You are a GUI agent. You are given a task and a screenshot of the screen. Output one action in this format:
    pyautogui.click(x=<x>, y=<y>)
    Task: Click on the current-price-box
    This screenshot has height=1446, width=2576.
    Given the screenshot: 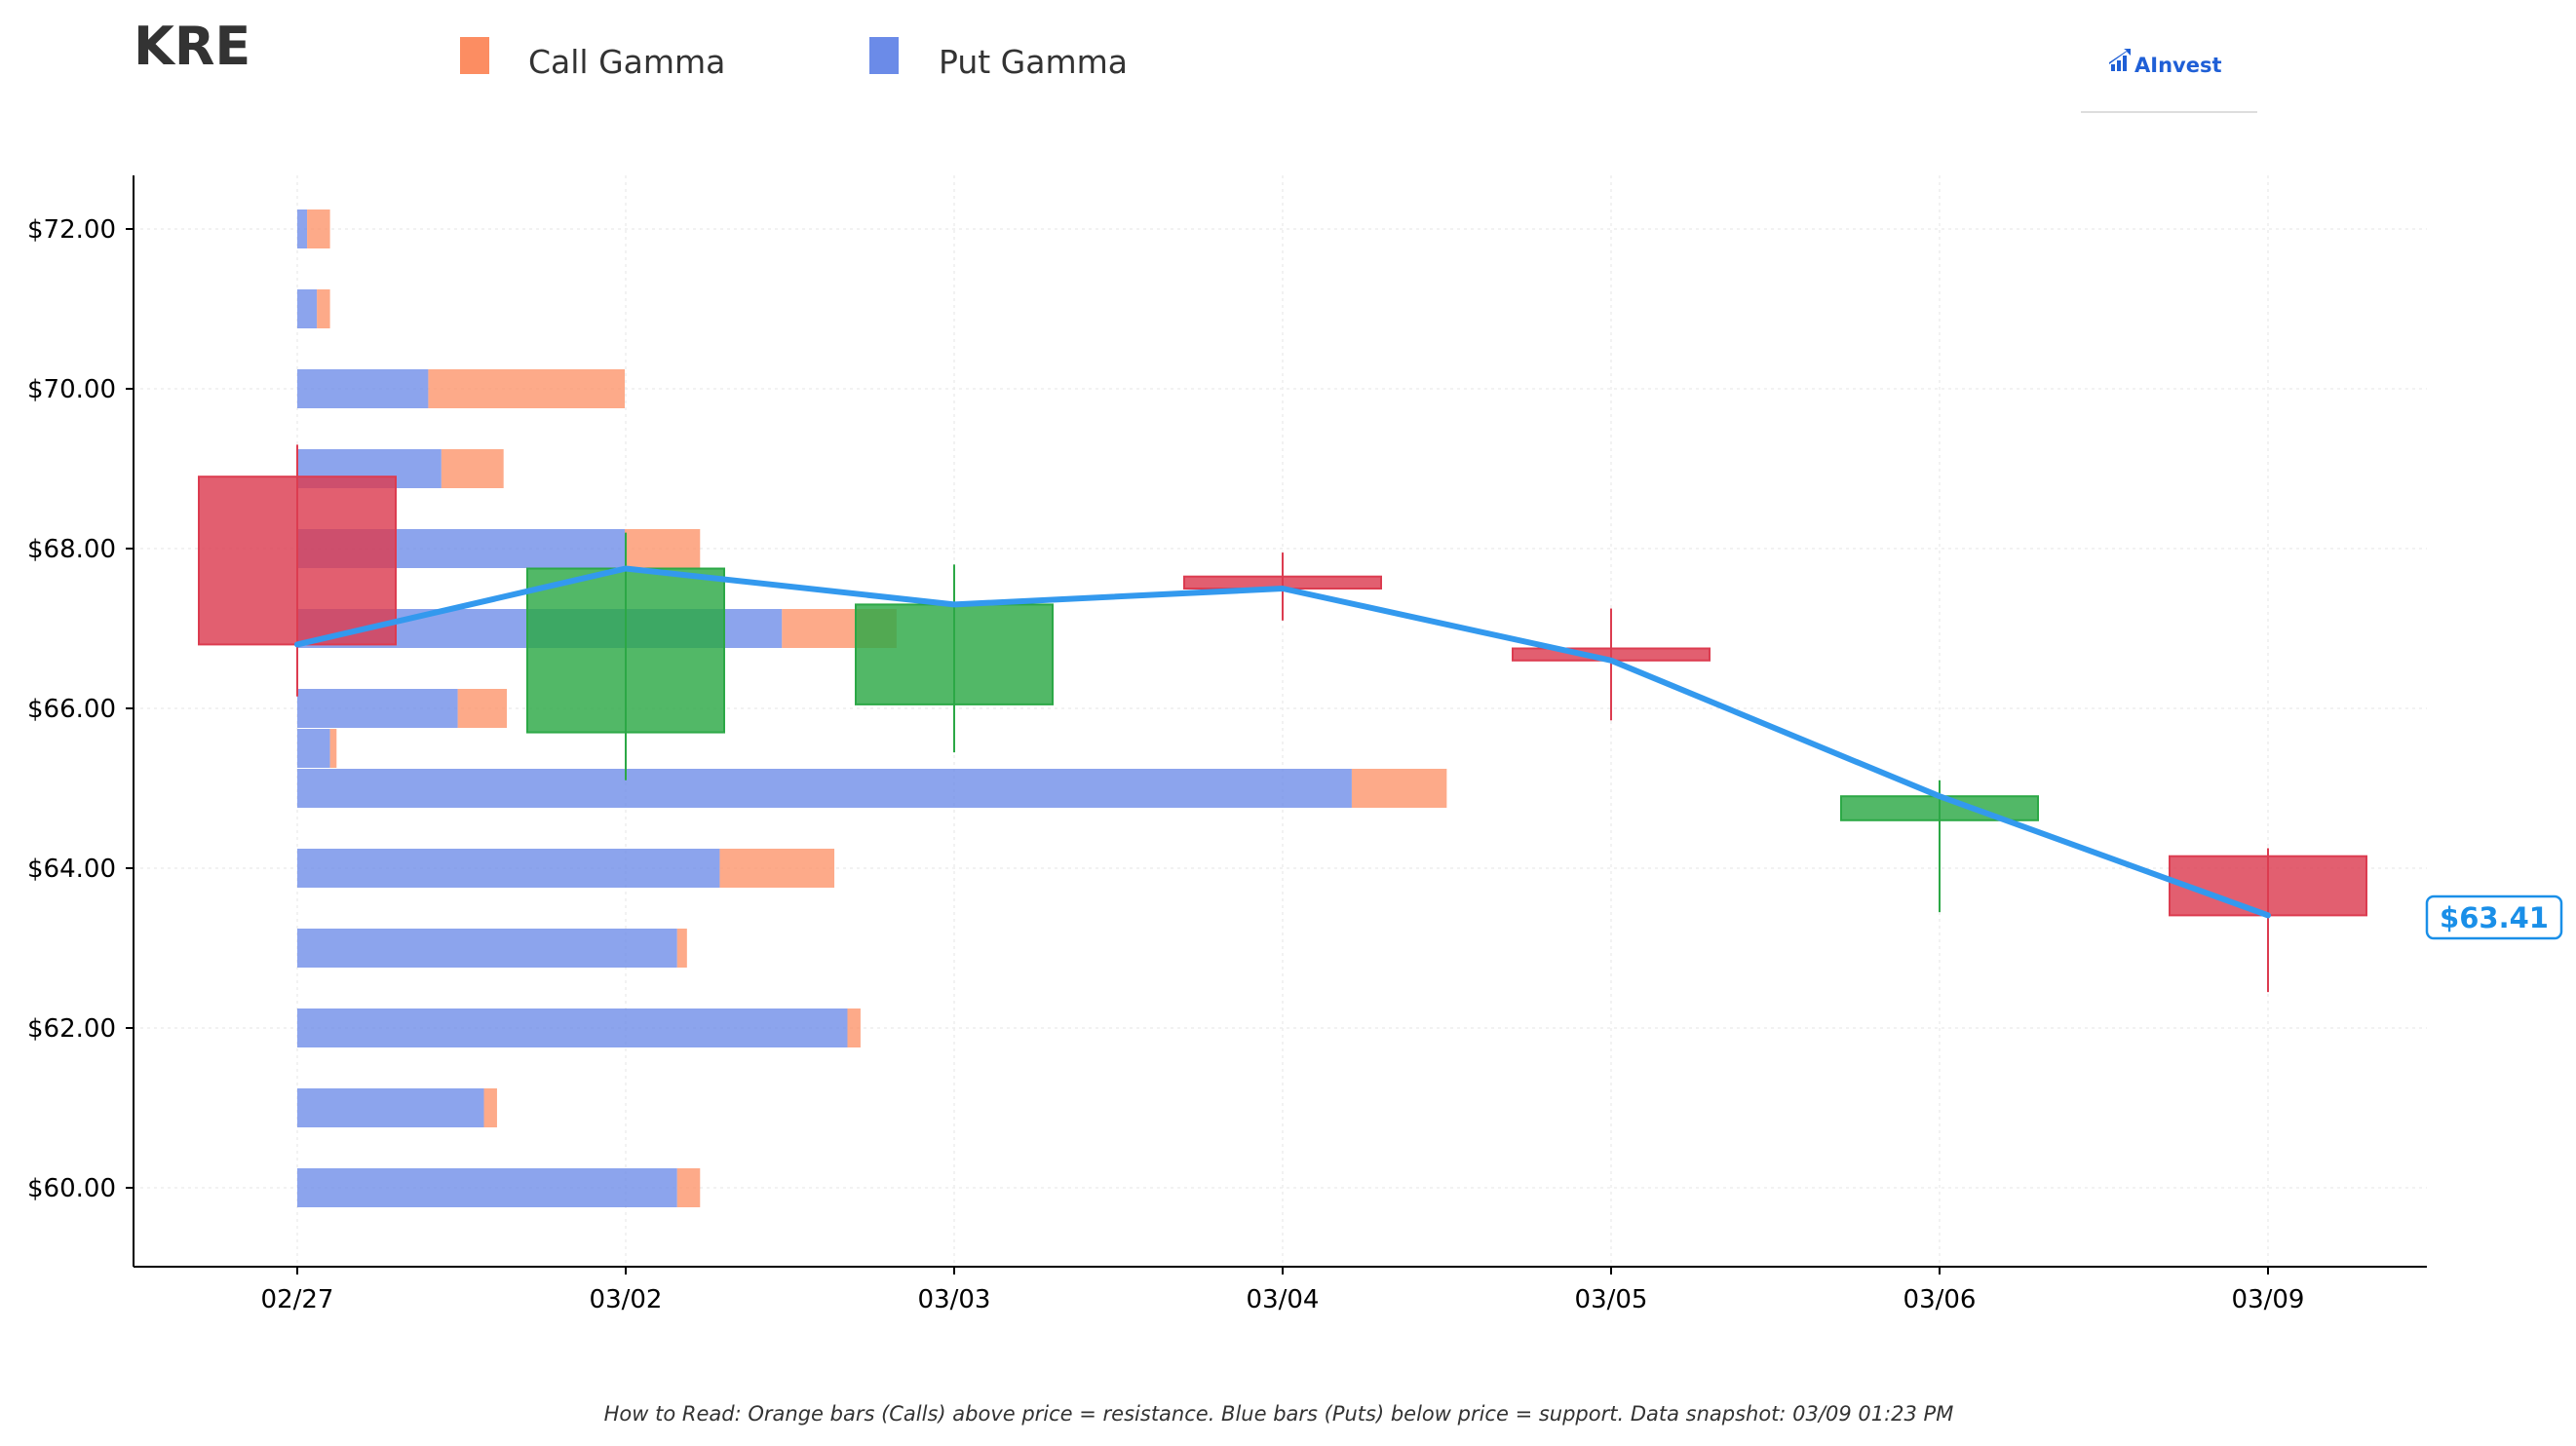 What is the action you would take?
    pyautogui.click(x=2494, y=917)
    